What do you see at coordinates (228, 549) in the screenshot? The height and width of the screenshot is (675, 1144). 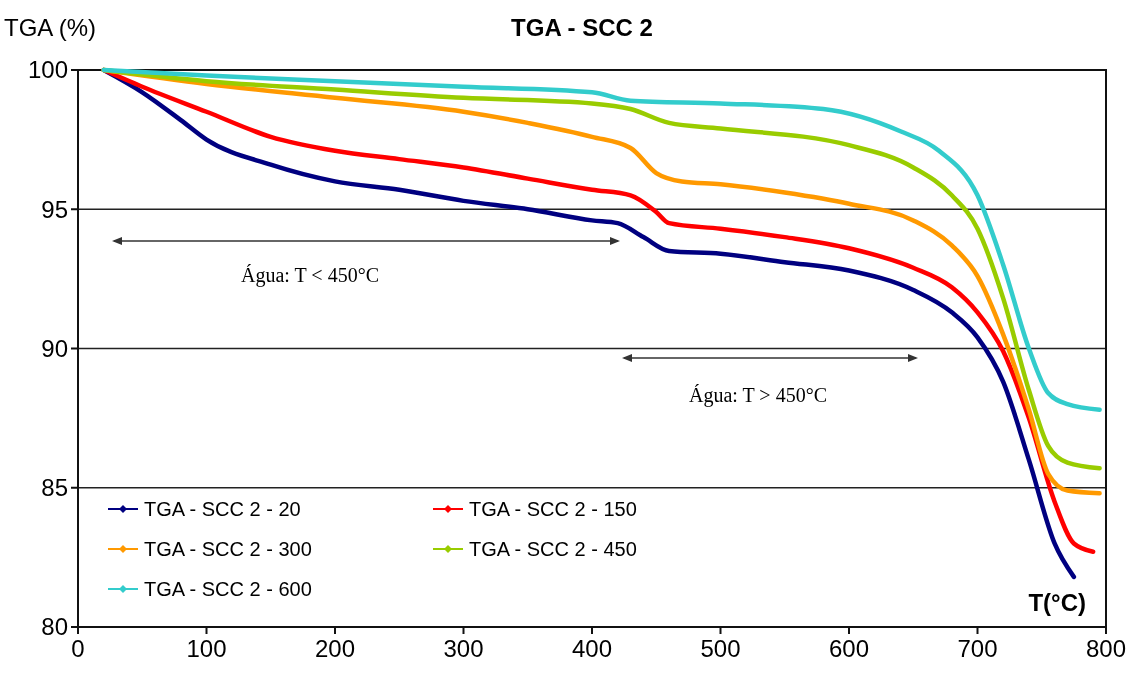 I see `legend-label: TGA - SCC 2 - 300` at bounding box center [228, 549].